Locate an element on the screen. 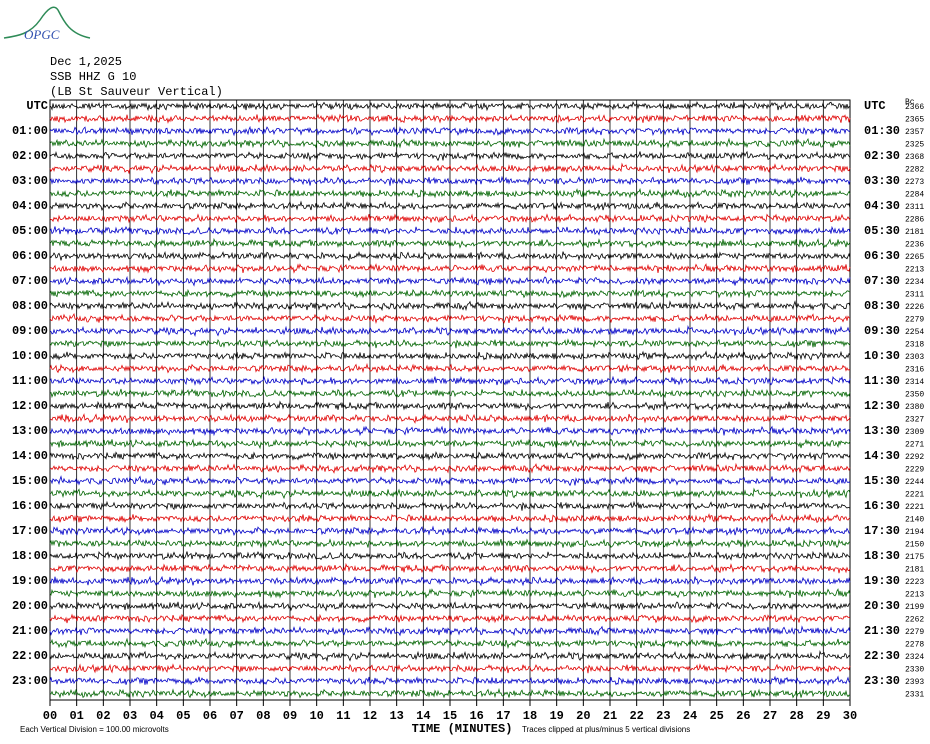 Image resolution: width=930 pixels, height=744 pixels. row-label-left: 02:00 is located at coordinates (30, 156).